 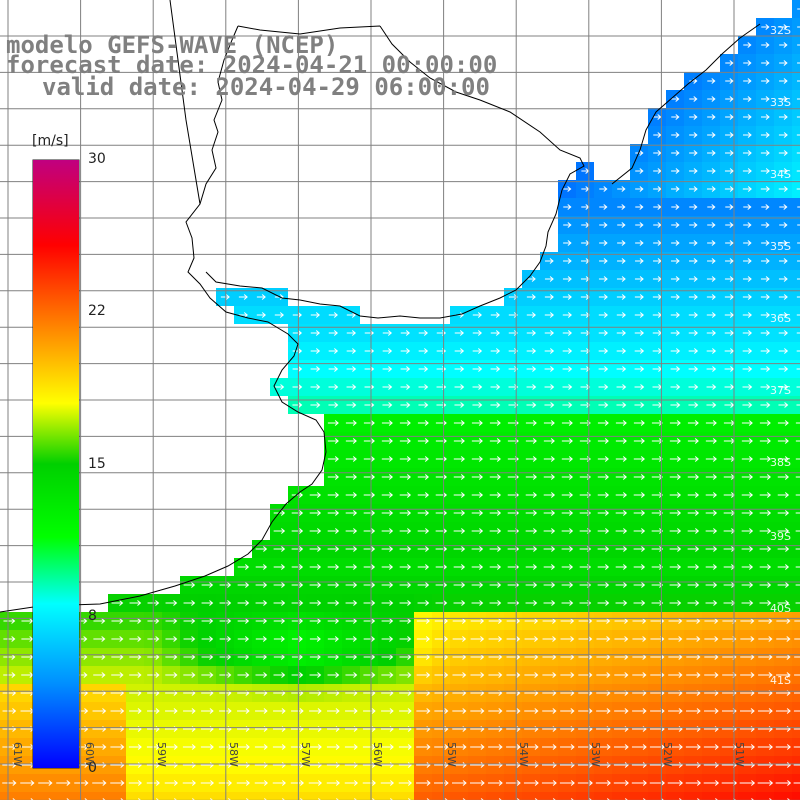 What do you see at coordinates (780, 390) in the screenshot?
I see `lat-label: 37S` at bounding box center [780, 390].